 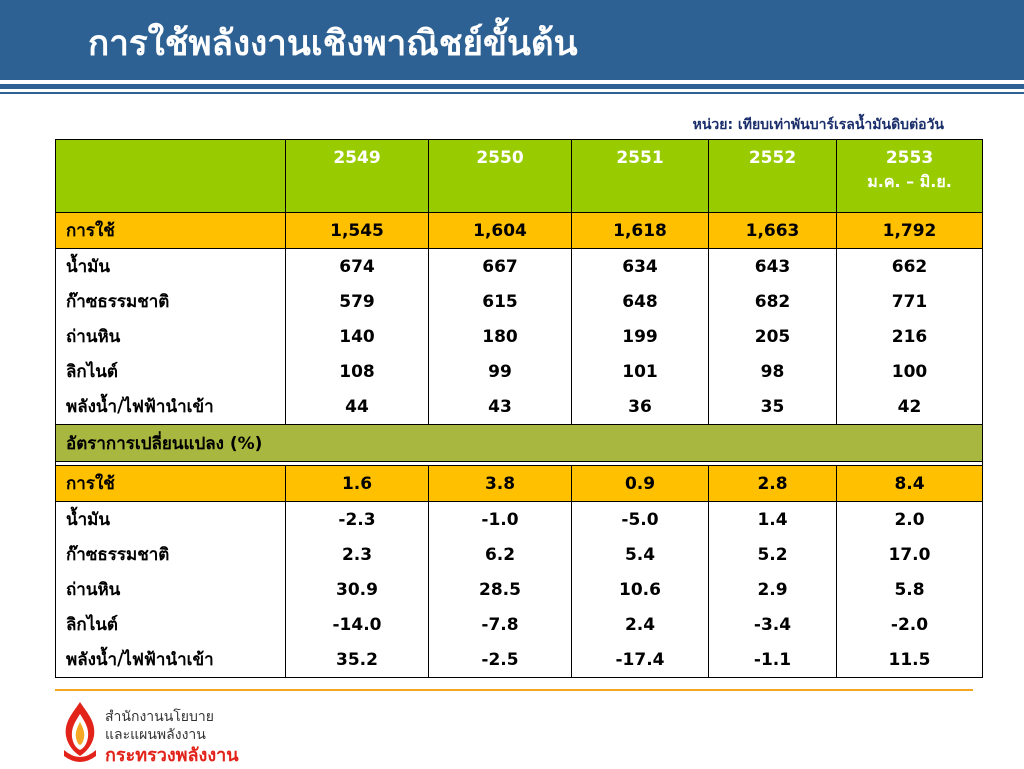 I want to click on table-cell: 99, so click(x=500, y=371).